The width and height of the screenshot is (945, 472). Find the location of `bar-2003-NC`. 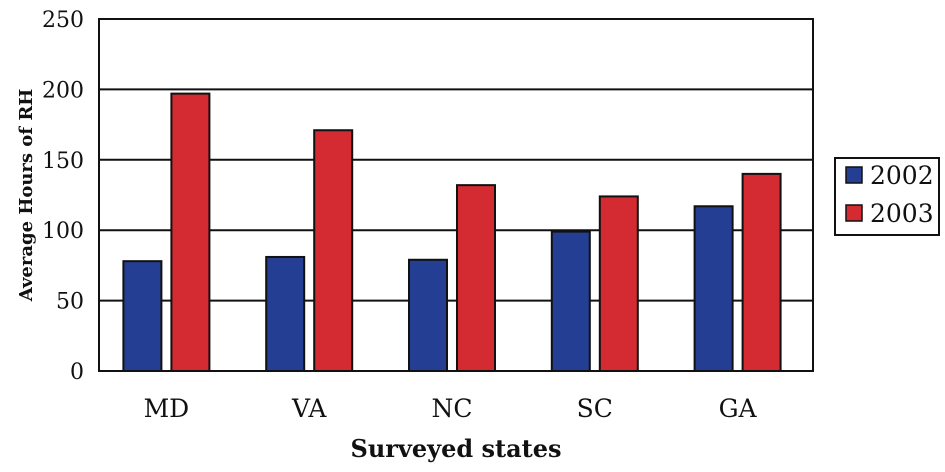

bar-2003-NC is located at coordinates (476, 278).